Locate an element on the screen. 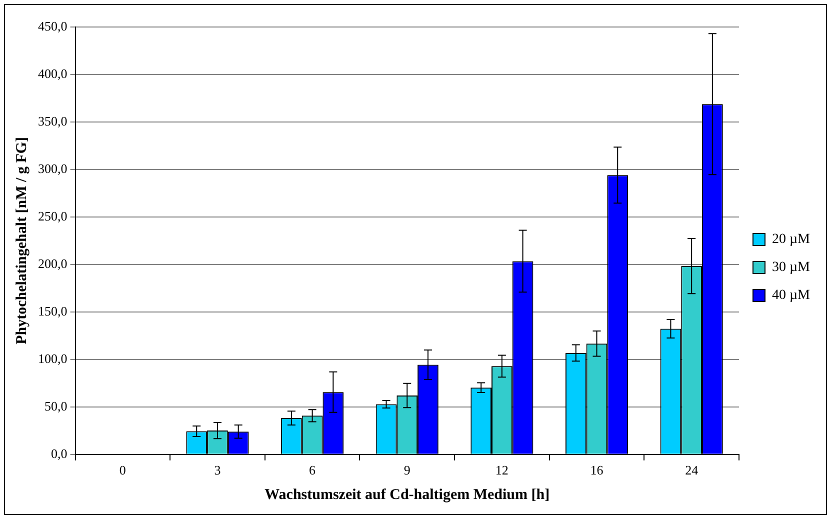  x-tick-label: 16 is located at coordinates (597, 470).